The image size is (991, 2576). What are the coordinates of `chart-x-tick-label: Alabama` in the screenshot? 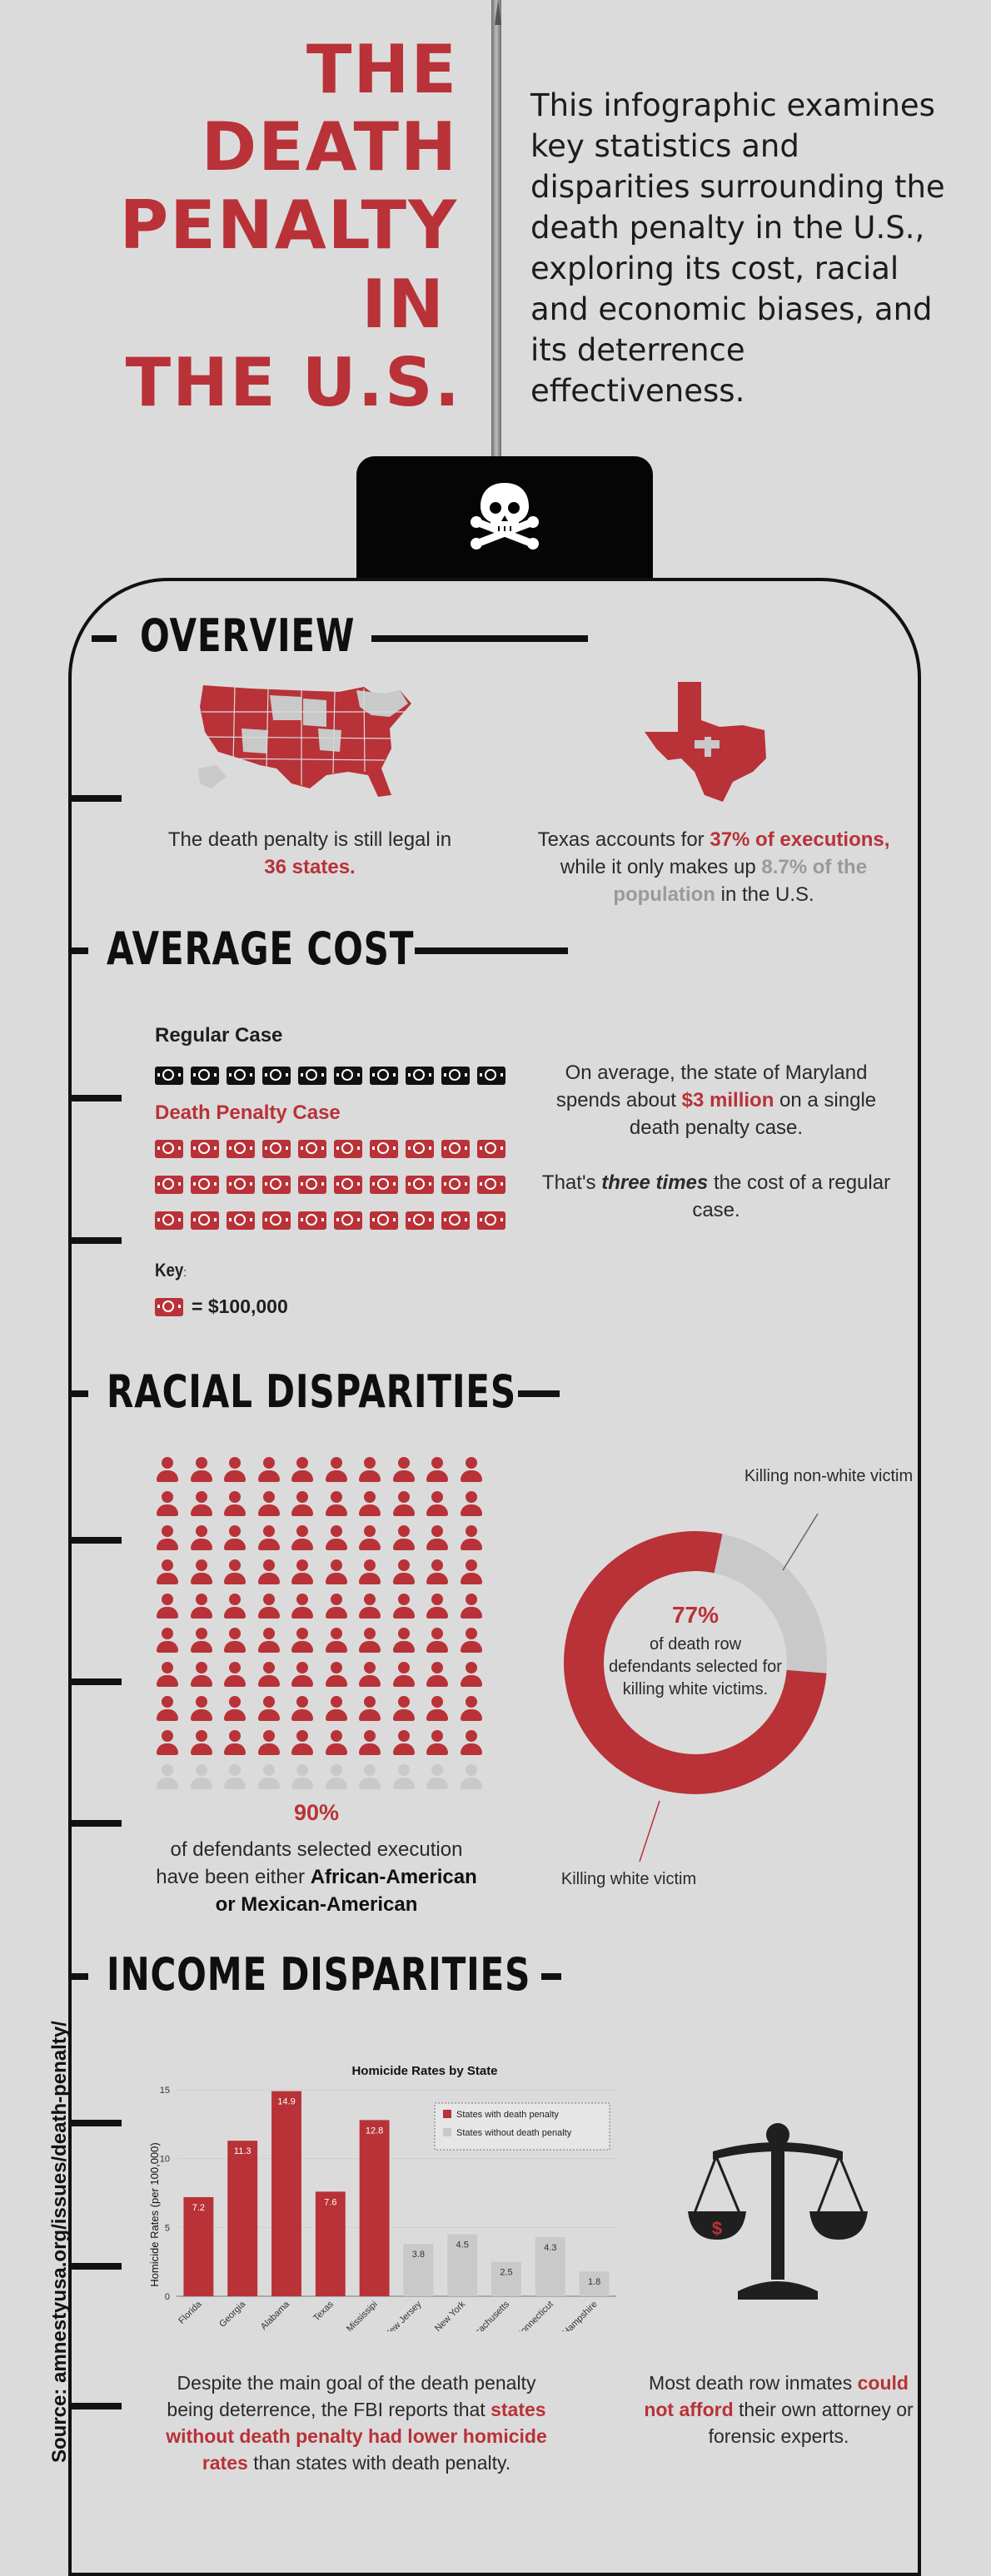 It's located at (276, 2315).